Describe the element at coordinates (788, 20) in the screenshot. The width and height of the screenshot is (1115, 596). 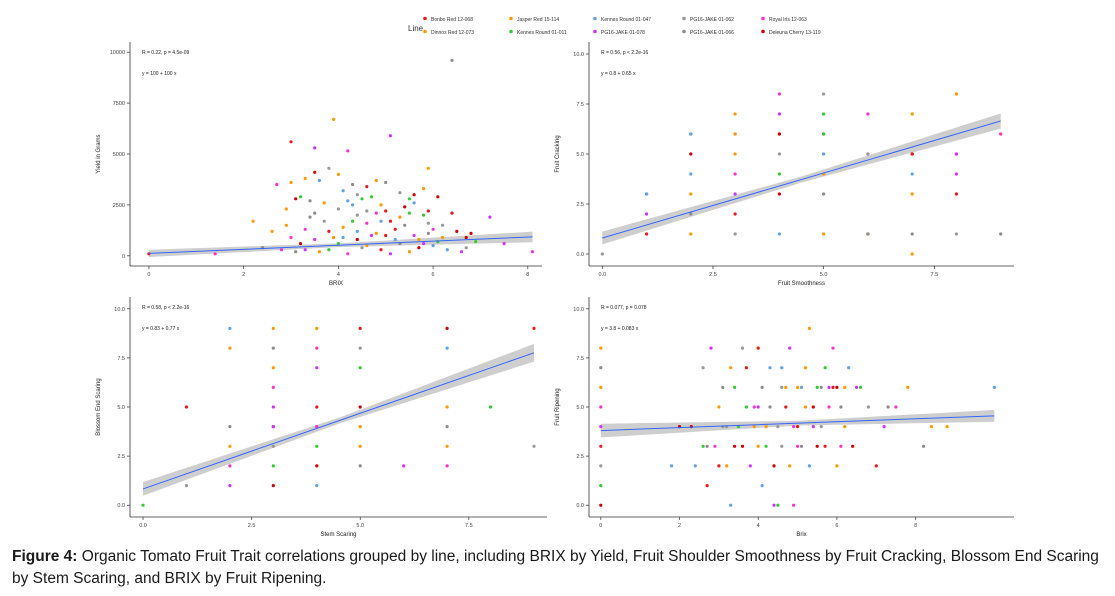
I see `legend-label: Royal Iris 12-063` at that location.